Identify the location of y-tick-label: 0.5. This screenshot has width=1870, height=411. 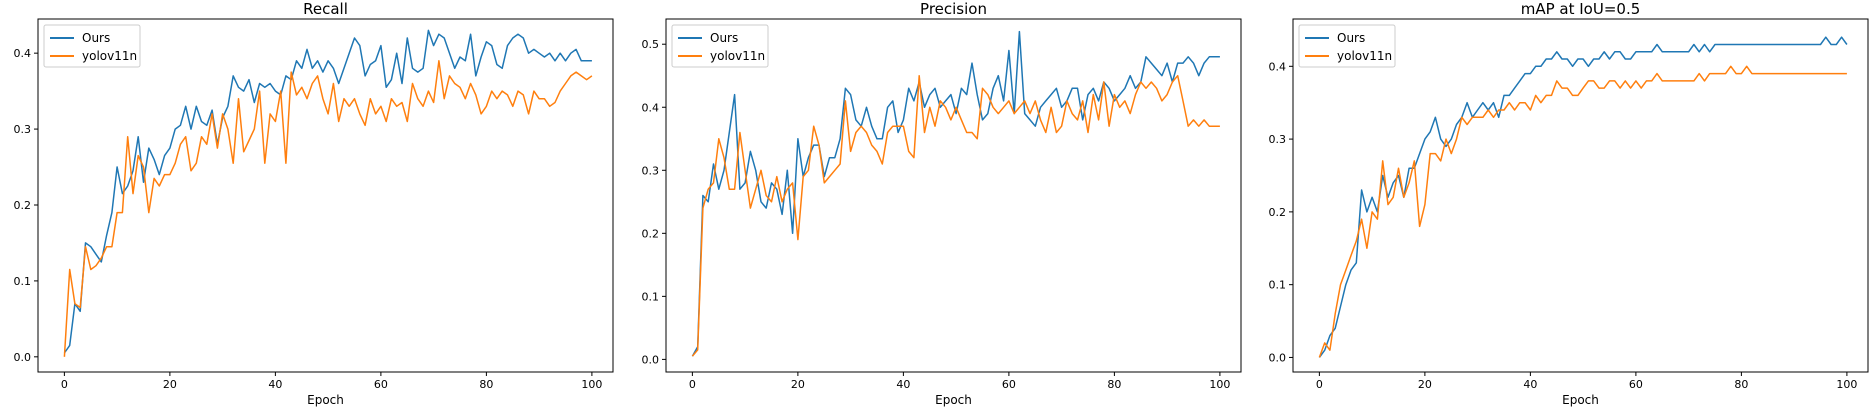
(651, 44).